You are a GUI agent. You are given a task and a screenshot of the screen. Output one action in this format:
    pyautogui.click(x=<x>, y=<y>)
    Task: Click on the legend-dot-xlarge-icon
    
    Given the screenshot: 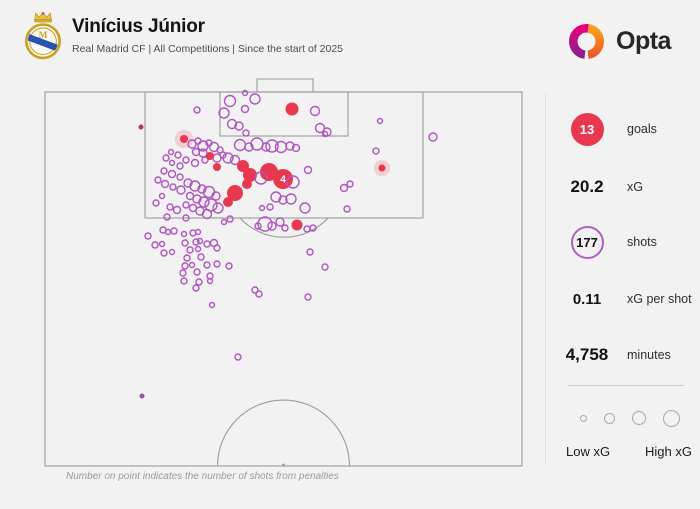 What is the action you would take?
    pyautogui.click(x=671, y=418)
    